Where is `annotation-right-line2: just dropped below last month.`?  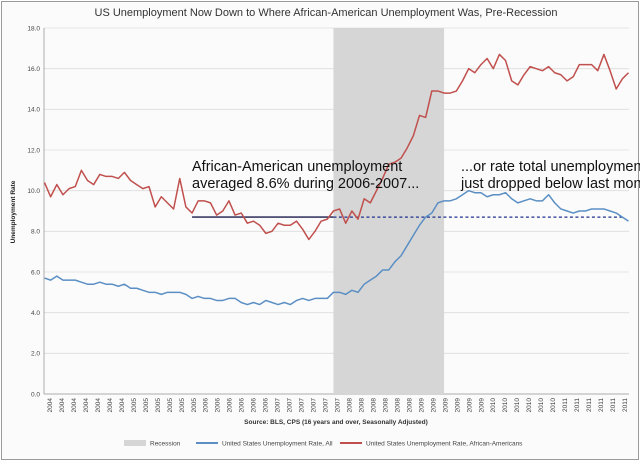 annotation-right-line2: just dropped below last month. is located at coordinates (550, 184).